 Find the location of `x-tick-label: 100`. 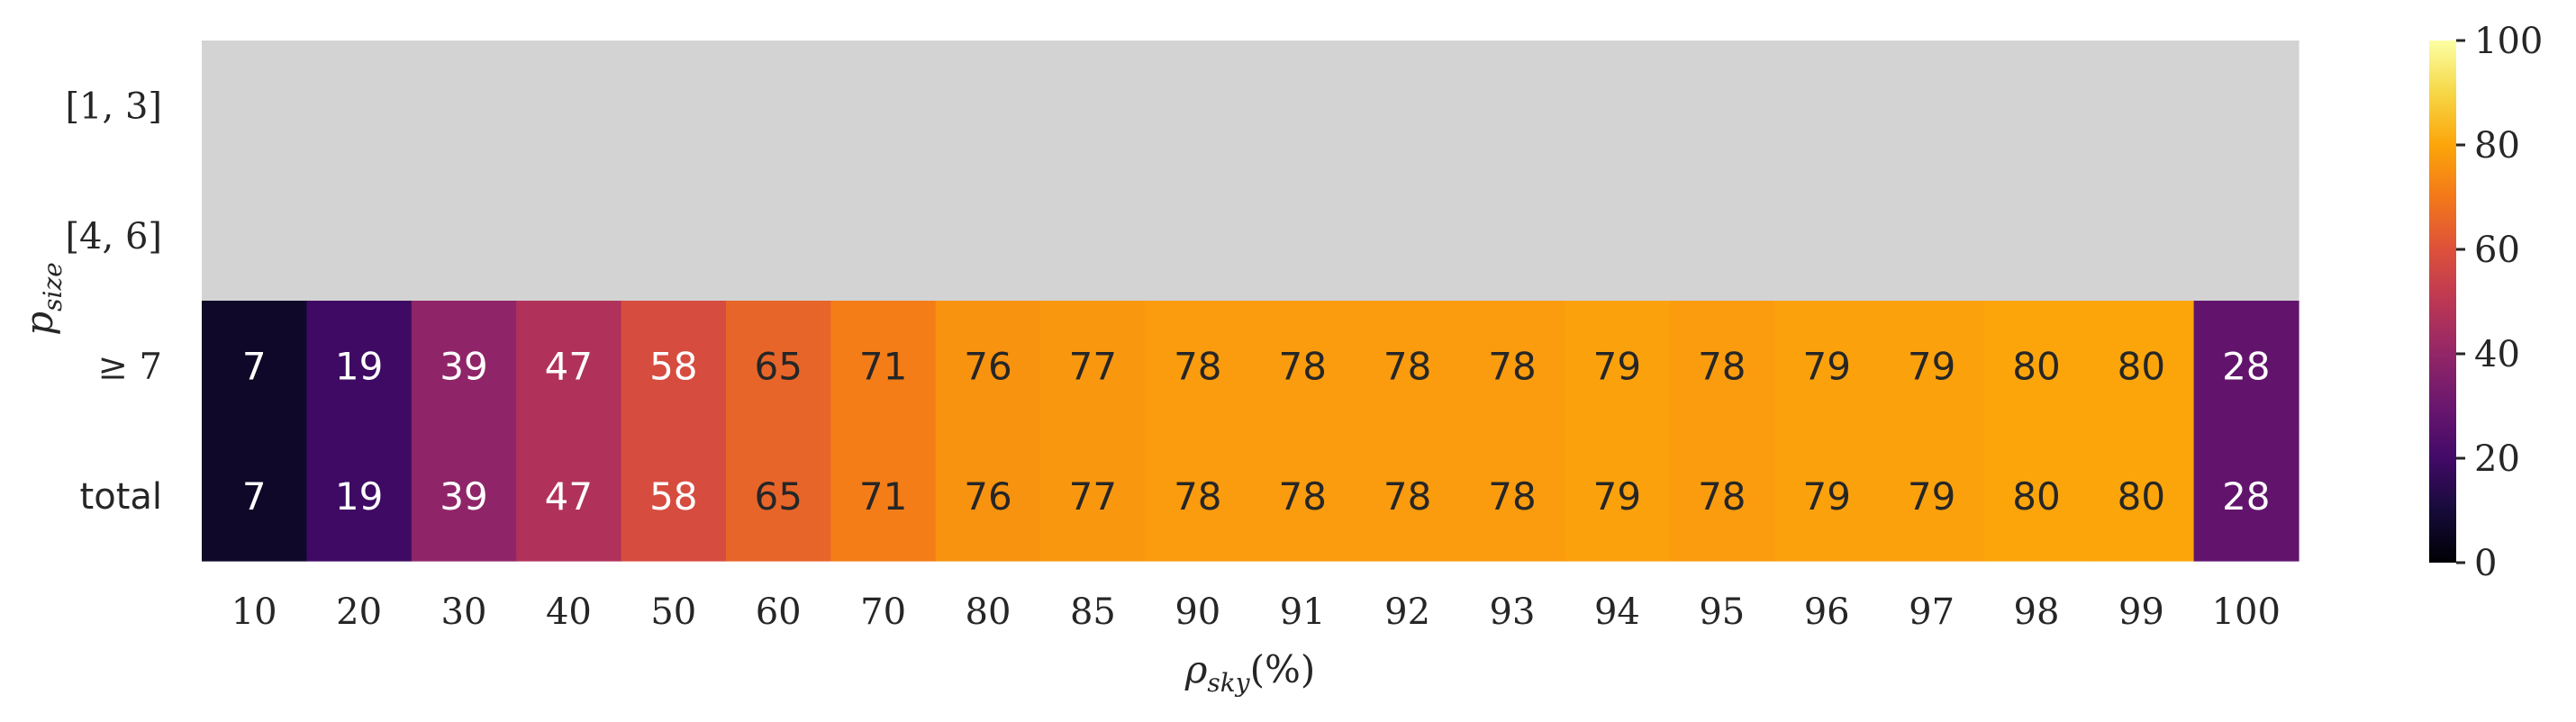

x-tick-label: 100 is located at coordinates (2246, 612).